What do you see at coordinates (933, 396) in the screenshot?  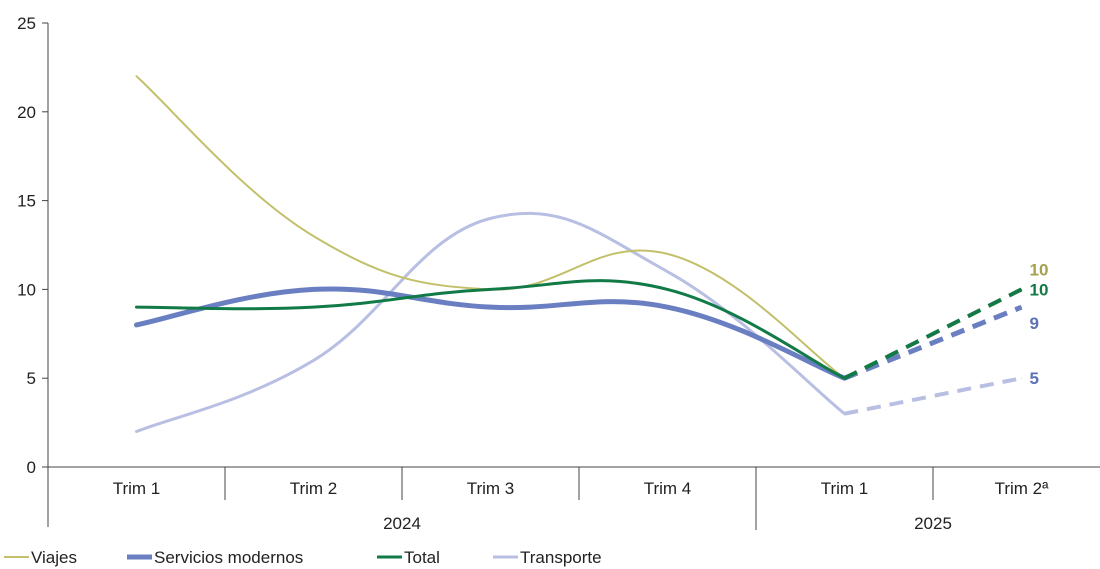 I see `series-projection-transporte` at bounding box center [933, 396].